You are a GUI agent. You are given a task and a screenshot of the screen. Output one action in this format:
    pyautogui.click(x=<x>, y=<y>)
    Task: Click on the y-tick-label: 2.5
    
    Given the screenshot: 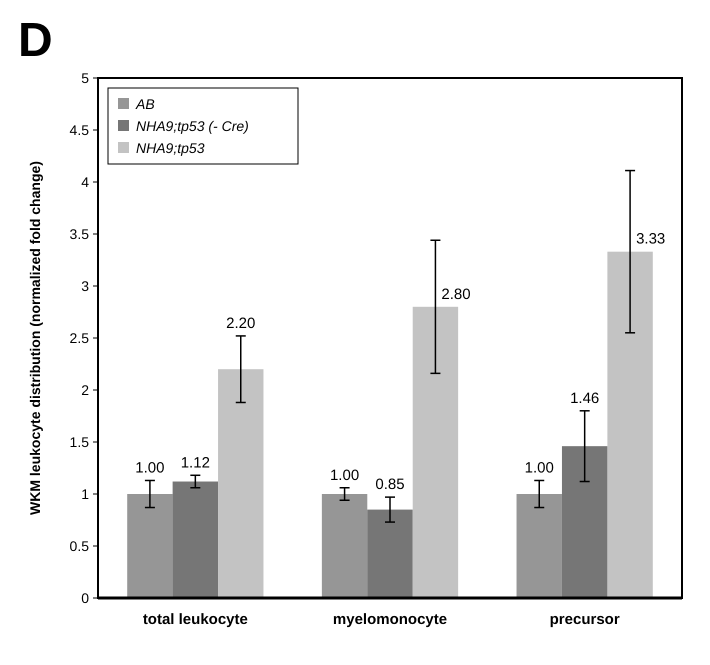 What is the action you would take?
    pyautogui.click(x=80, y=338)
    